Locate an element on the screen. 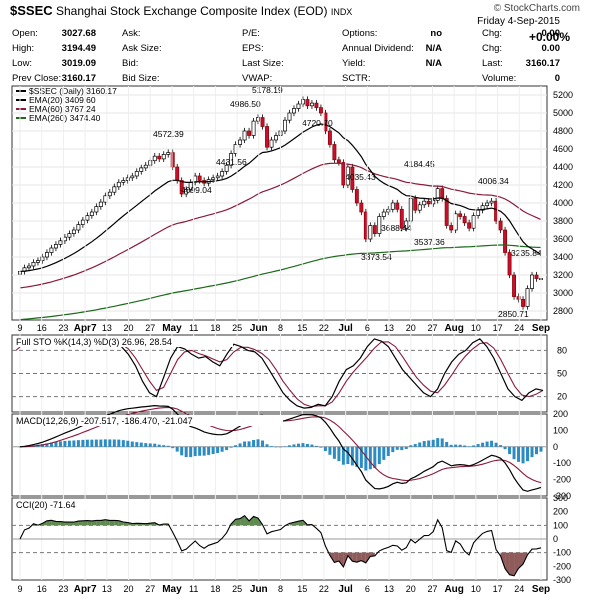 The image size is (590, 600). x-tick-label: 22 is located at coordinates (324, 589).